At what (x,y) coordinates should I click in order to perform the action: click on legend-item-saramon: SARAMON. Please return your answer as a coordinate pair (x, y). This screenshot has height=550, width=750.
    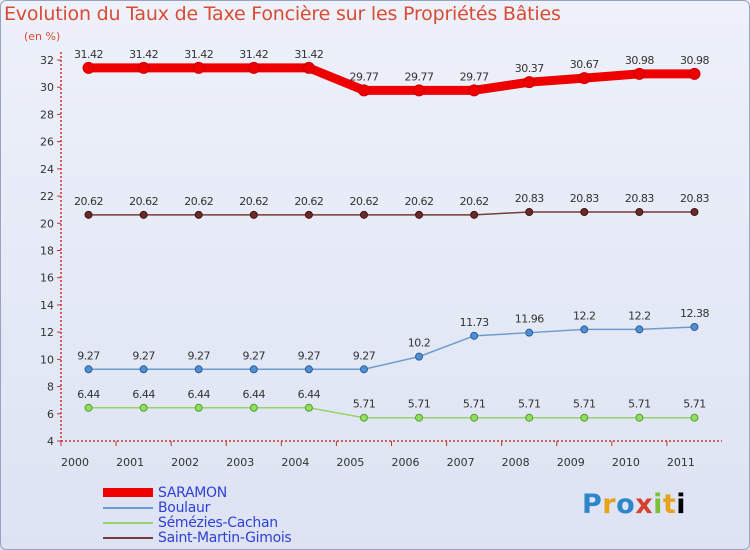
    Looking at the image, I should click on (197, 492).